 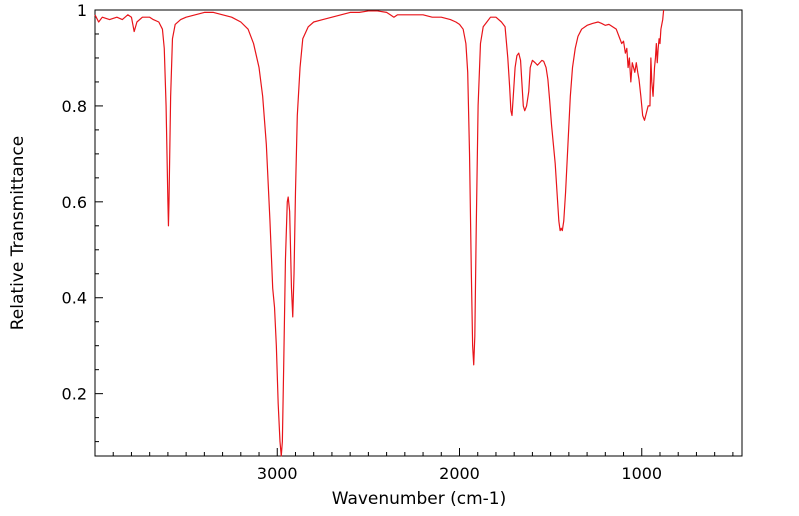 I want to click on y-tick-label: 0.6, so click(x=74, y=202).